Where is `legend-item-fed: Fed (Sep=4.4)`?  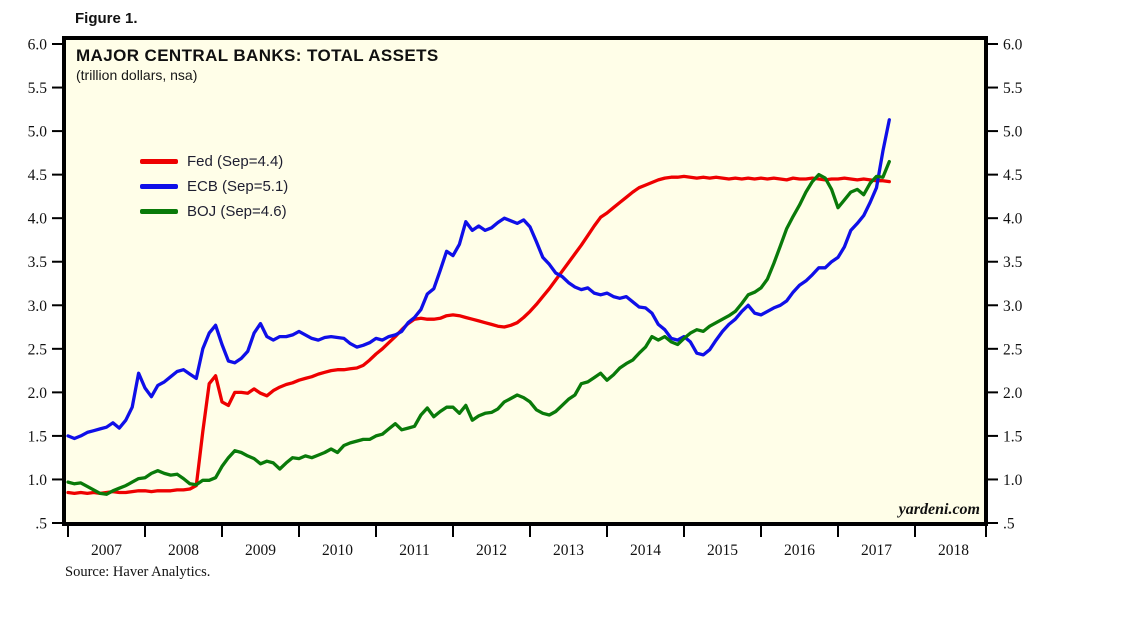 legend-item-fed: Fed (Sep=4.4) is located at coordinates (214, 161).